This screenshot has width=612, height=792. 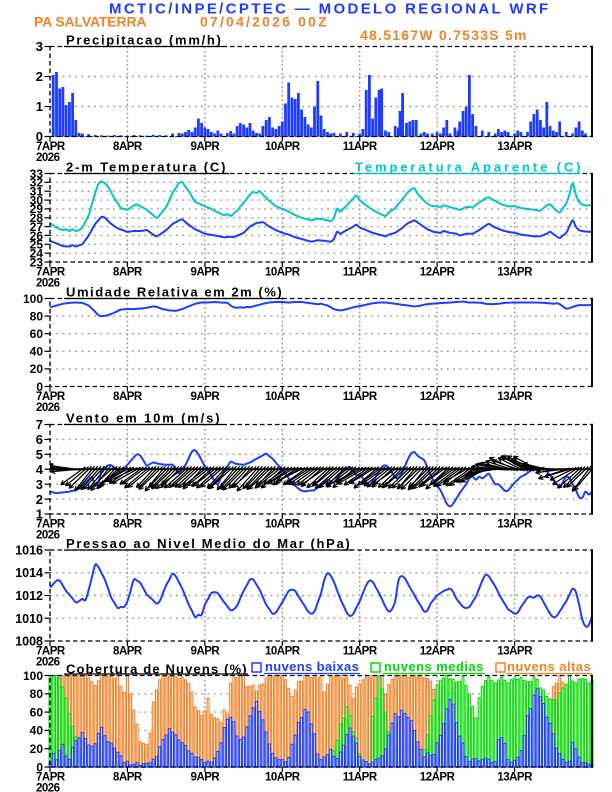 What do you see at coordinates (312, 666) in the screenshot?
I see `svg-text: nuvens baixas` at bounding box center [312, 666].